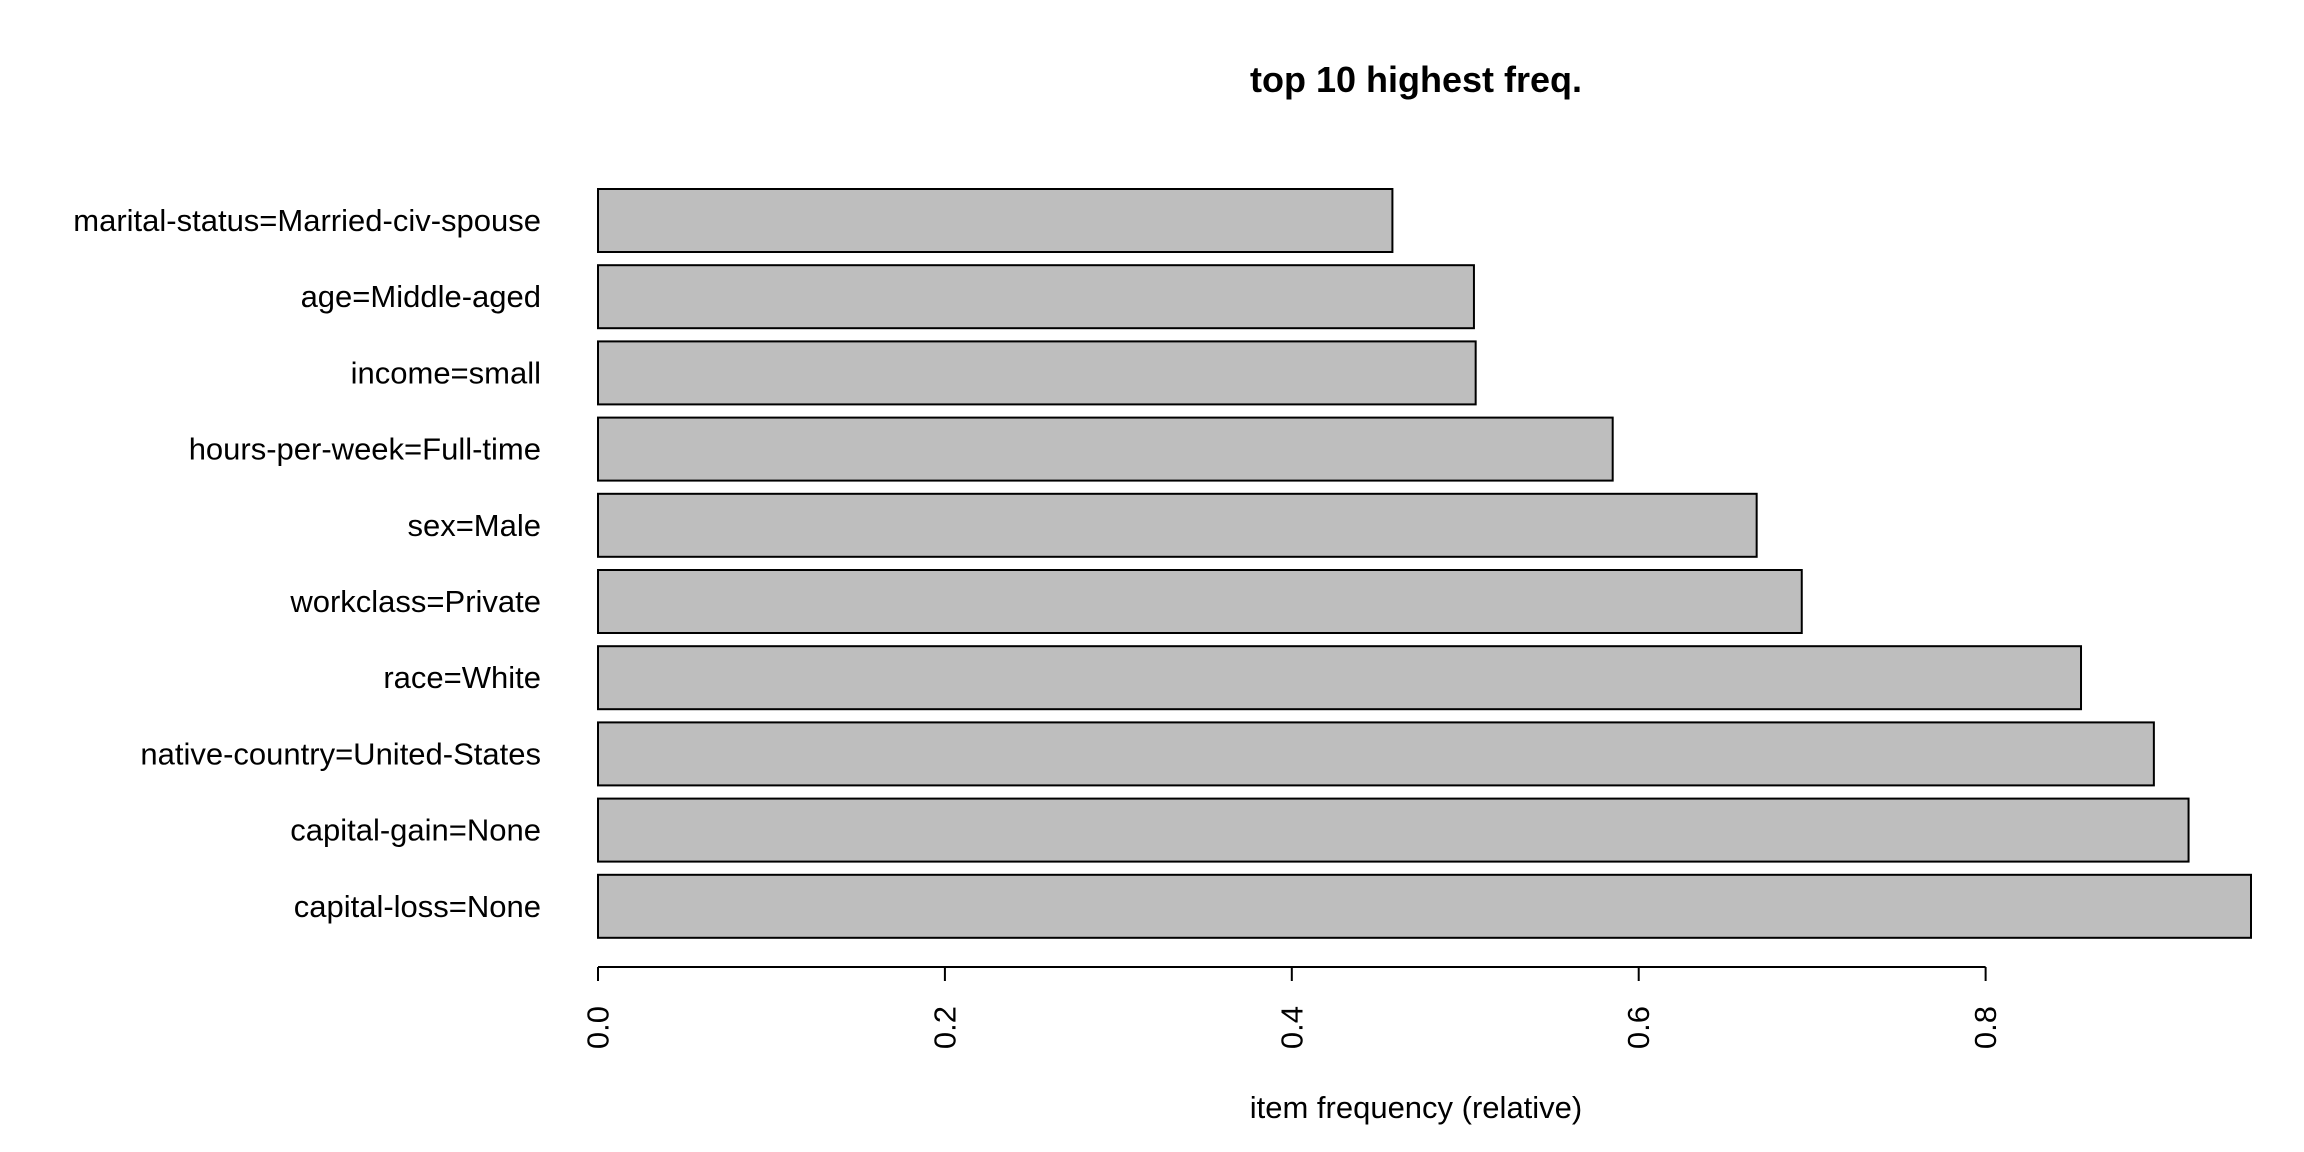  I want to click on x-axis-title: item frequency (relative), so click(1416, 1107).